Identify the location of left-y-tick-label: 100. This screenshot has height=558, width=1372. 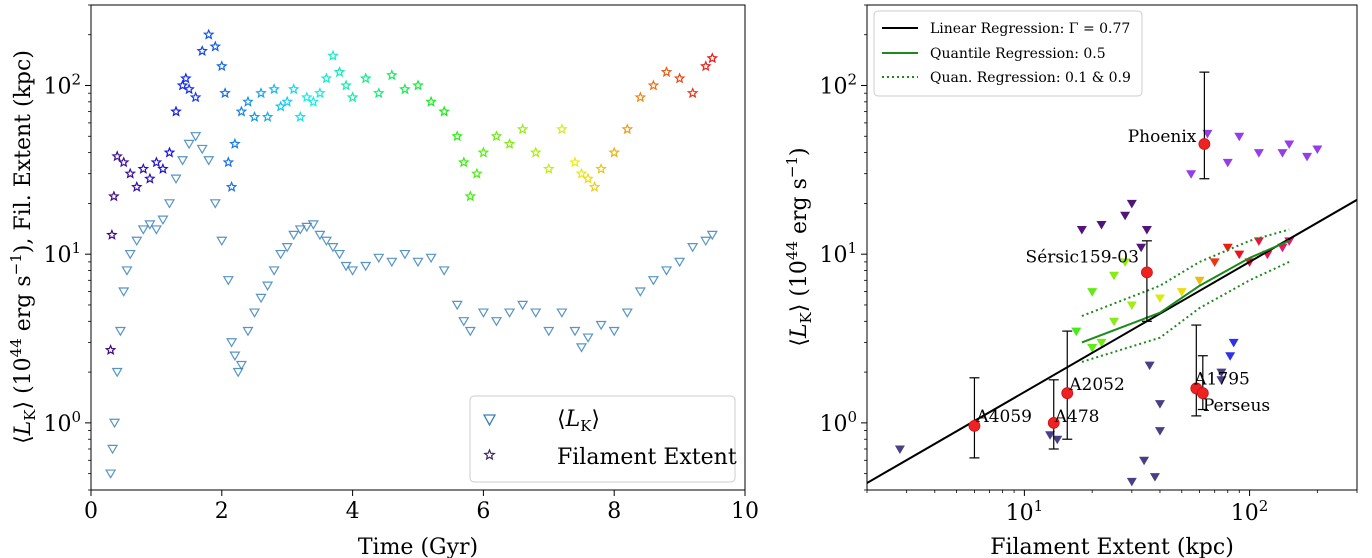
(62, 422).